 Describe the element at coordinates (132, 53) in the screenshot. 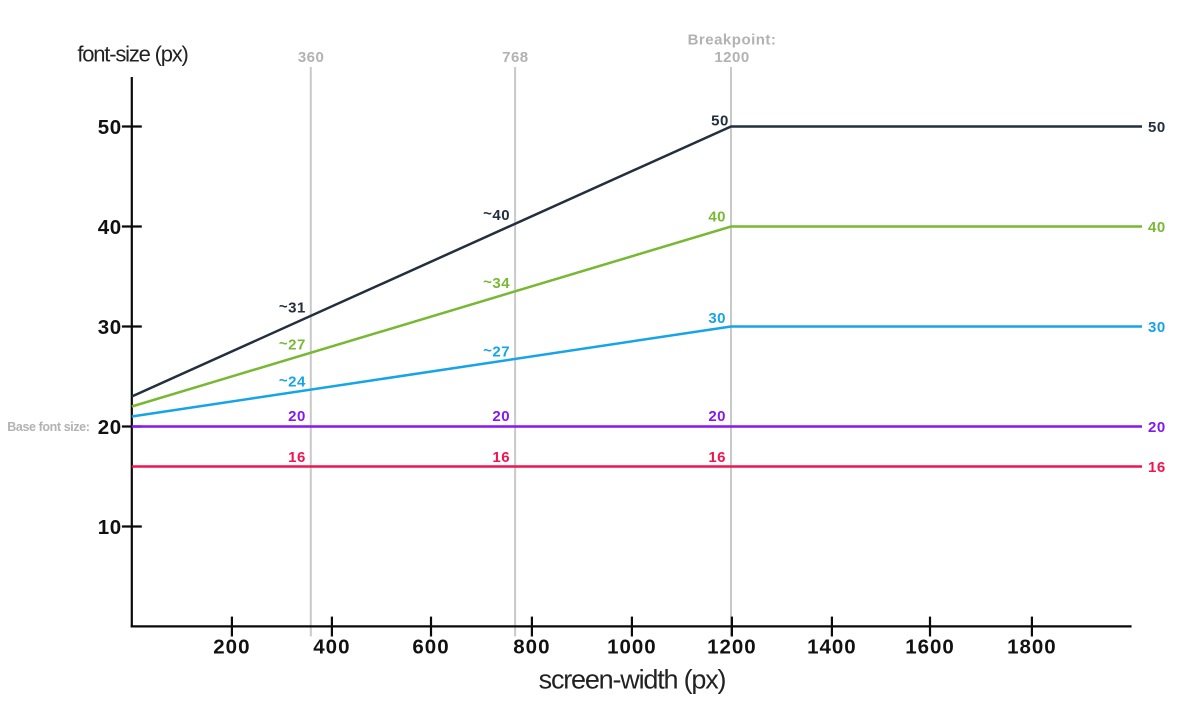

I see `svg-text: font-size (px)` at that location.